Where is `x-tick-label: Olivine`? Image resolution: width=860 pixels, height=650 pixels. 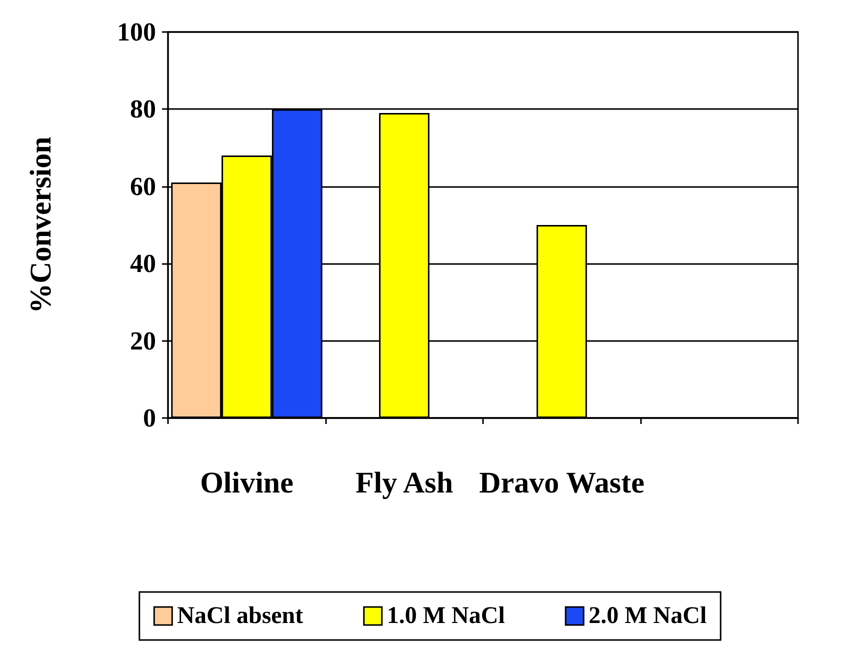 x-tick-label: Olivine is located at coordinates (247, 483).